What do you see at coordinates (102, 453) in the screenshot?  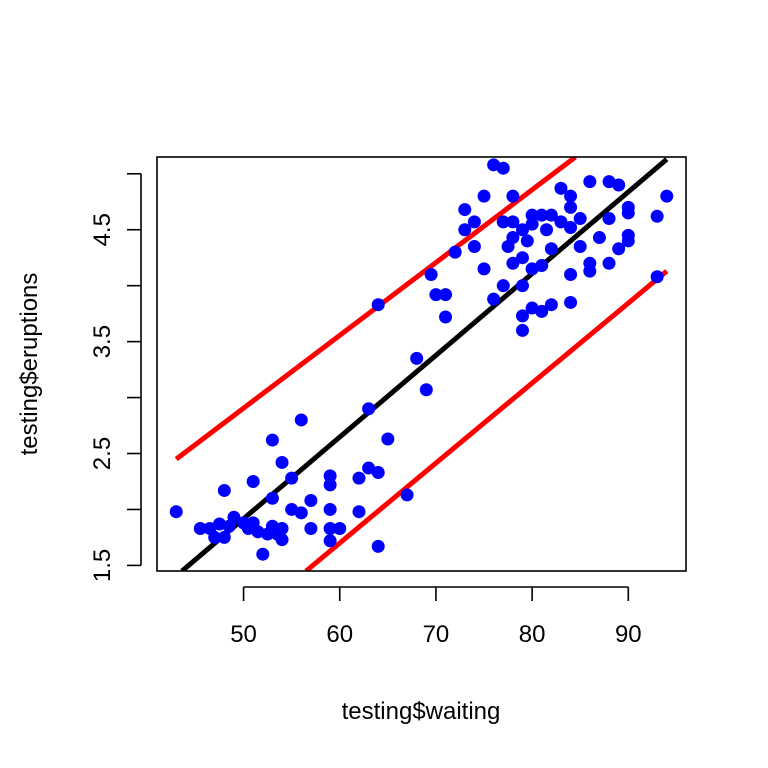 I see `y-tick-label: 2.5` at bounding box center [102, 453].